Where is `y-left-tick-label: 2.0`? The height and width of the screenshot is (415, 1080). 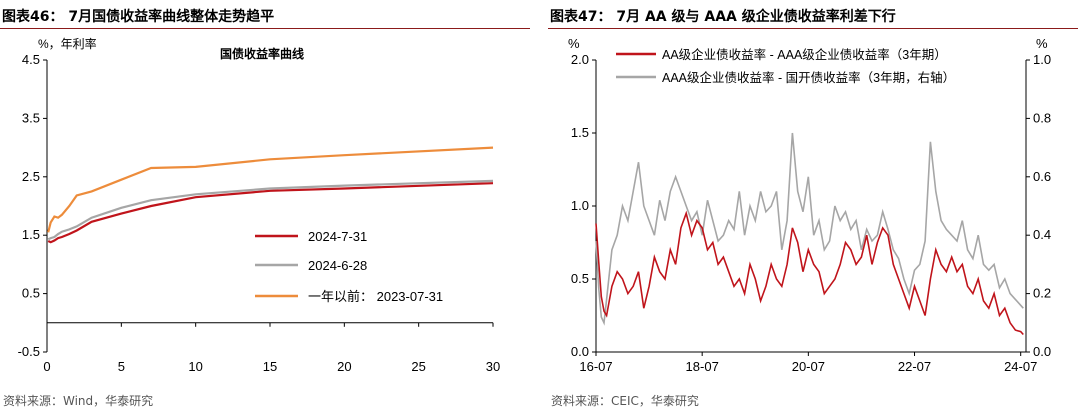 y-left-tick-label: 2.0 is located at coordinates (580, 59).